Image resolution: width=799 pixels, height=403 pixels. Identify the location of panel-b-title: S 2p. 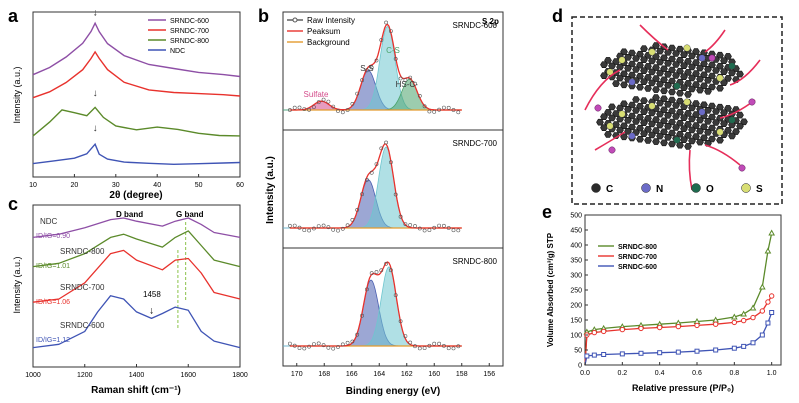
(490, 21).